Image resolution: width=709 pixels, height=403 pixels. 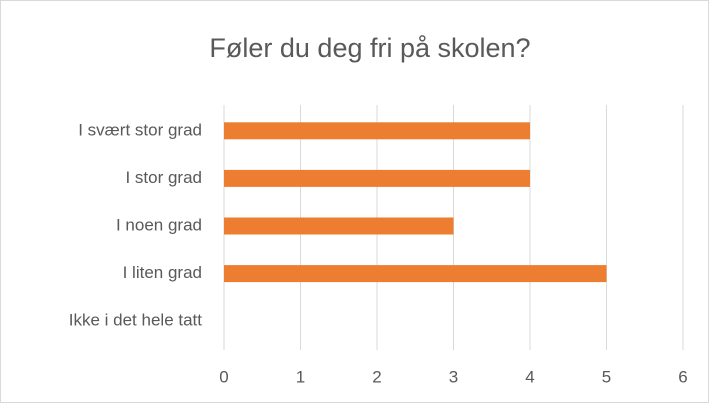 What do you see at coordinates (369, 48) in the screenshot?
I see `chart-title: Føler du deg fri på skolen?` at bounding box center [369, 48].